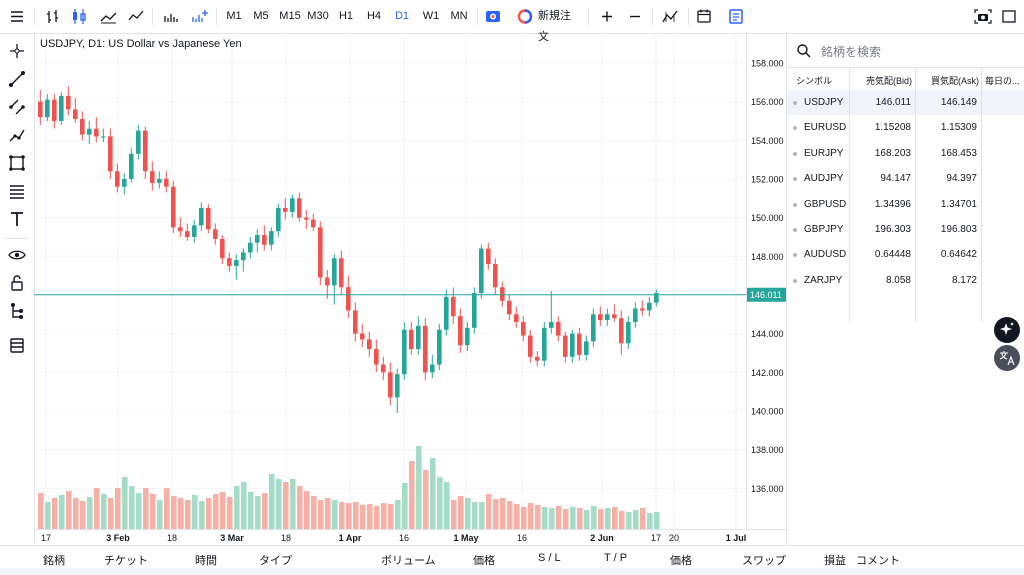 The height and width of the screenshot is (575, 1024). Describe the element at coordinates (892, 229) in the screenshot. I see `row-bid: 196.303` at that location.